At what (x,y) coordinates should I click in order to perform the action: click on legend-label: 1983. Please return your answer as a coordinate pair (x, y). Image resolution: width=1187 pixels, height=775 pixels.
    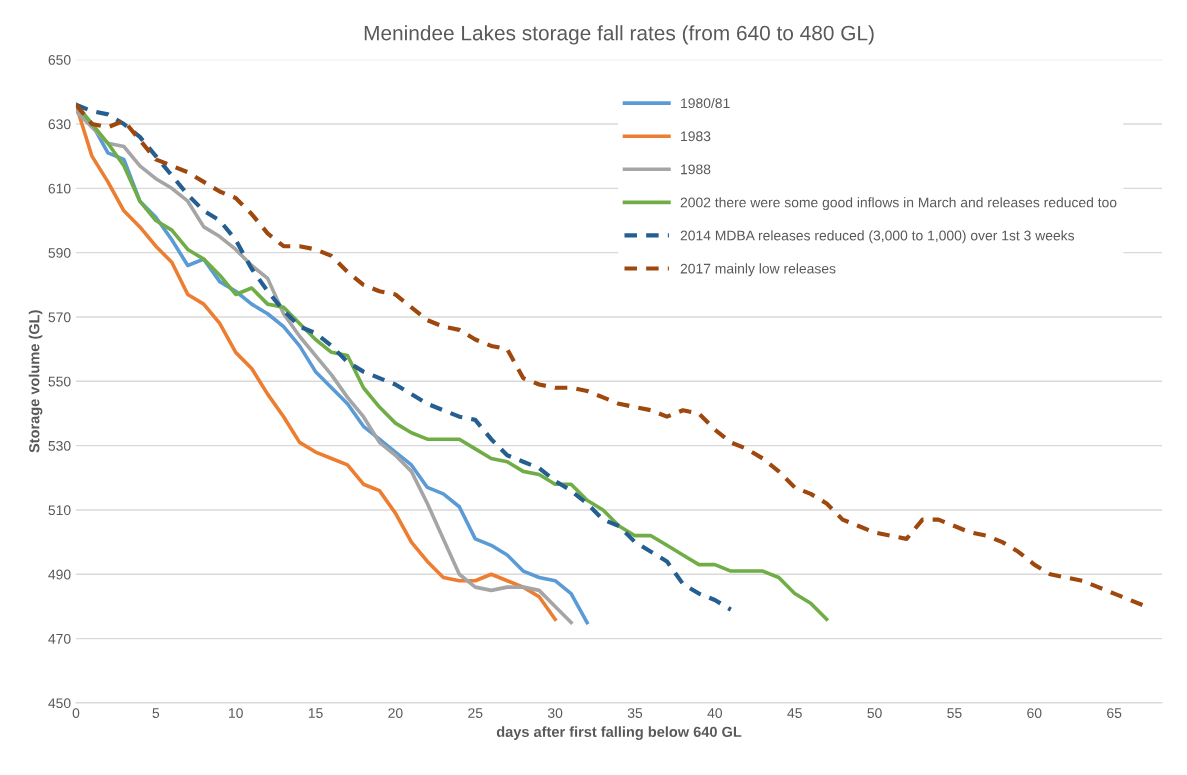
    Looking at the image, I should click on (696, 136).